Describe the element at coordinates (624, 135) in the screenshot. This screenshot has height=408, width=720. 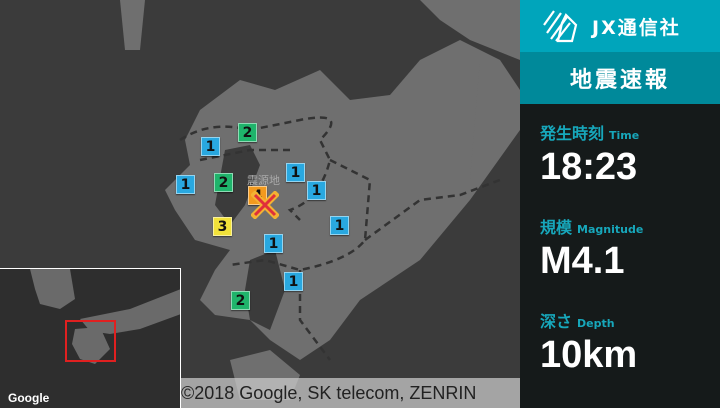
I see `time-label-en: Time` at that location.